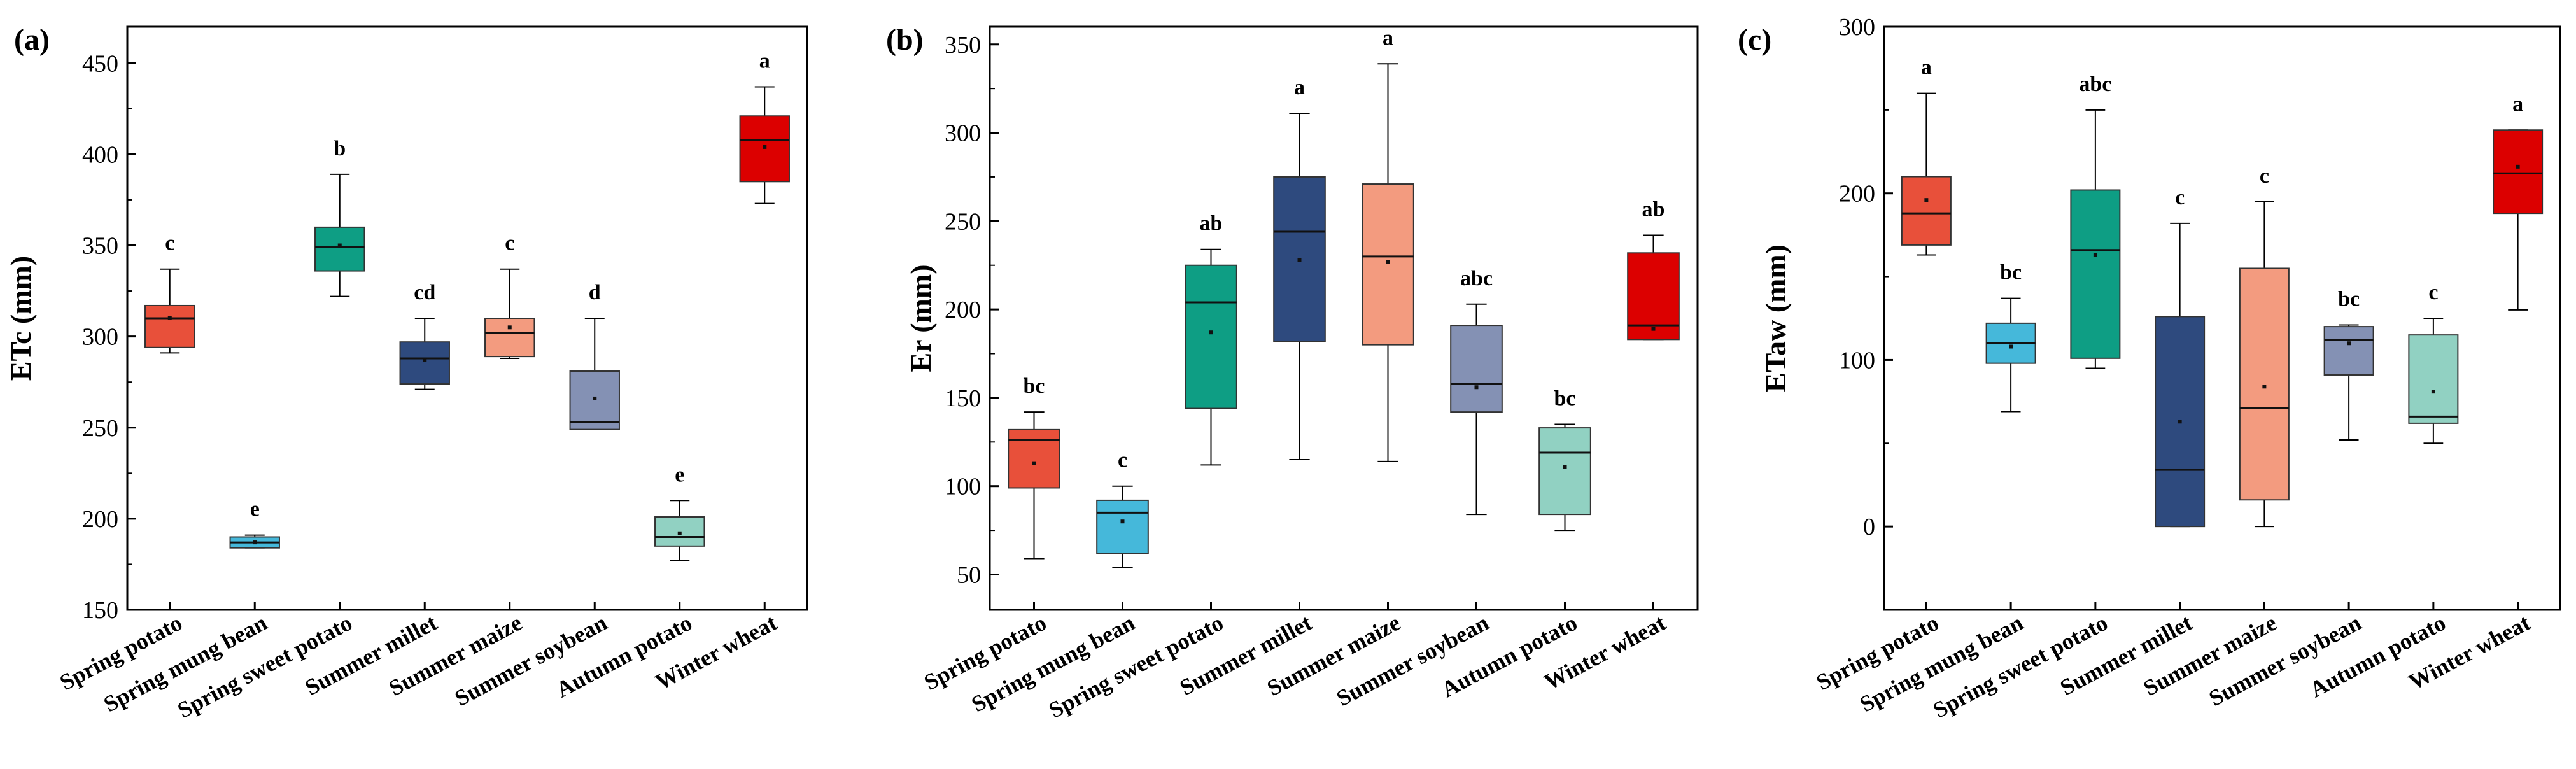 The image size is (2576, 769). What do you see at coordinates (1927, 156) in the screenshot?
I see `box-1: a` at bounding box center [1927, 156].